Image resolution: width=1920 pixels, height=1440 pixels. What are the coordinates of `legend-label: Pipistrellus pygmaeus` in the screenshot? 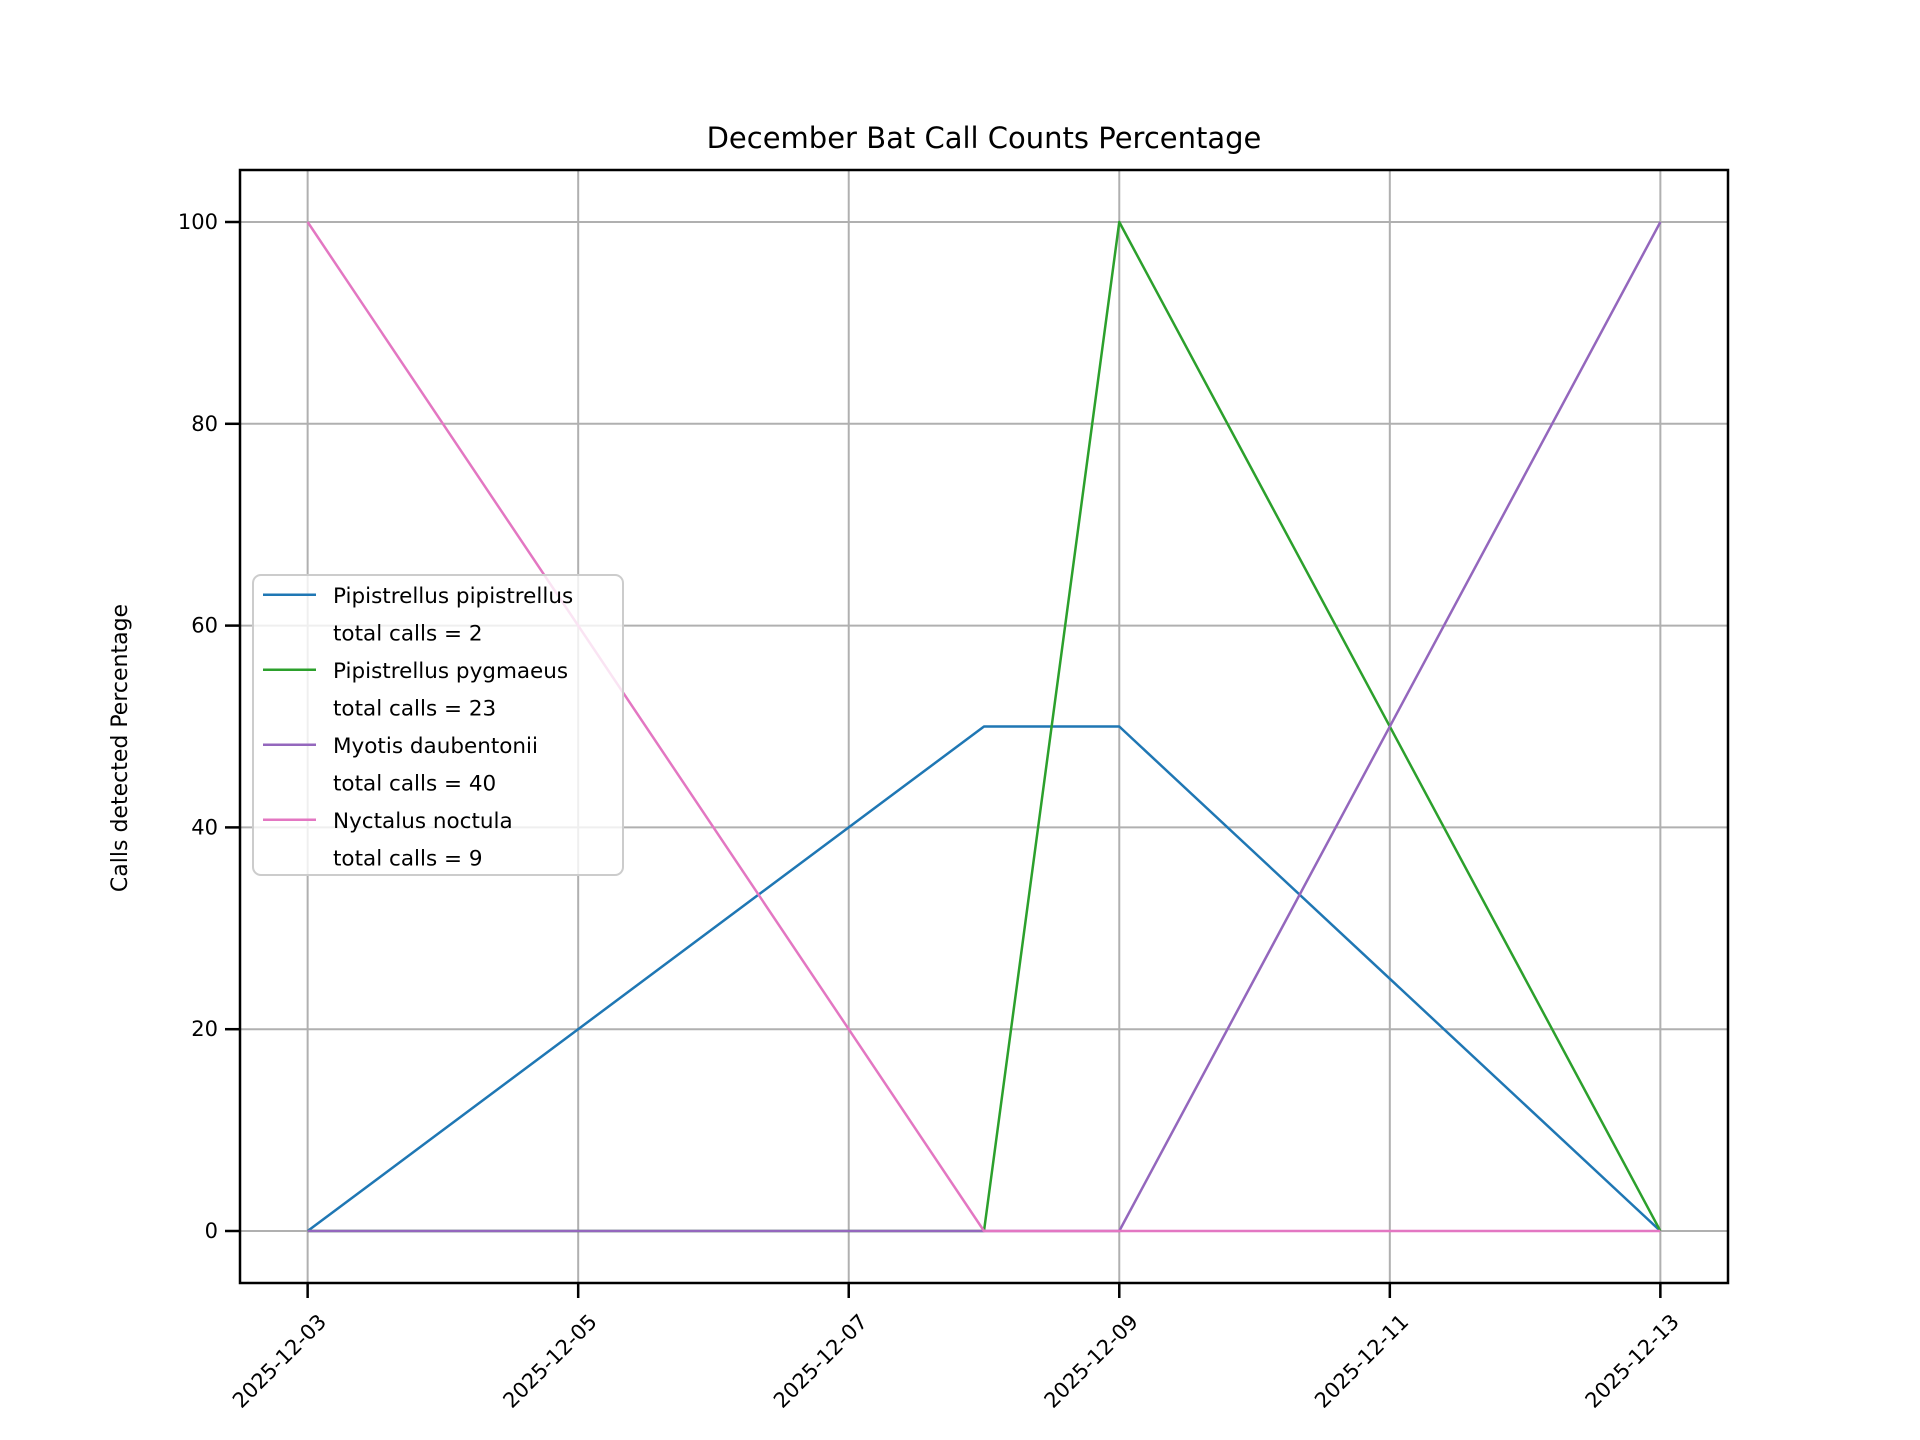 It's located at (450, 671).